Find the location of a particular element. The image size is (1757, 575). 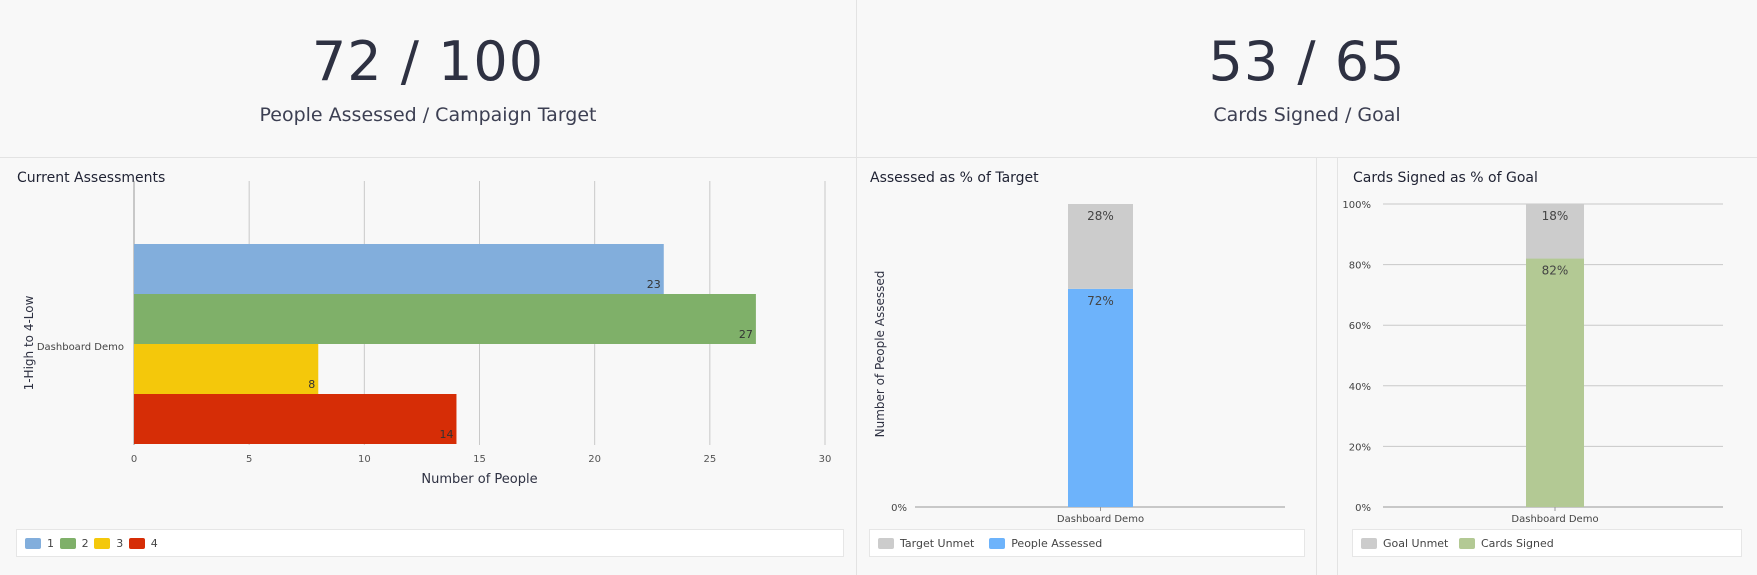

data-label: 23 is located at coordinates (654, 284).